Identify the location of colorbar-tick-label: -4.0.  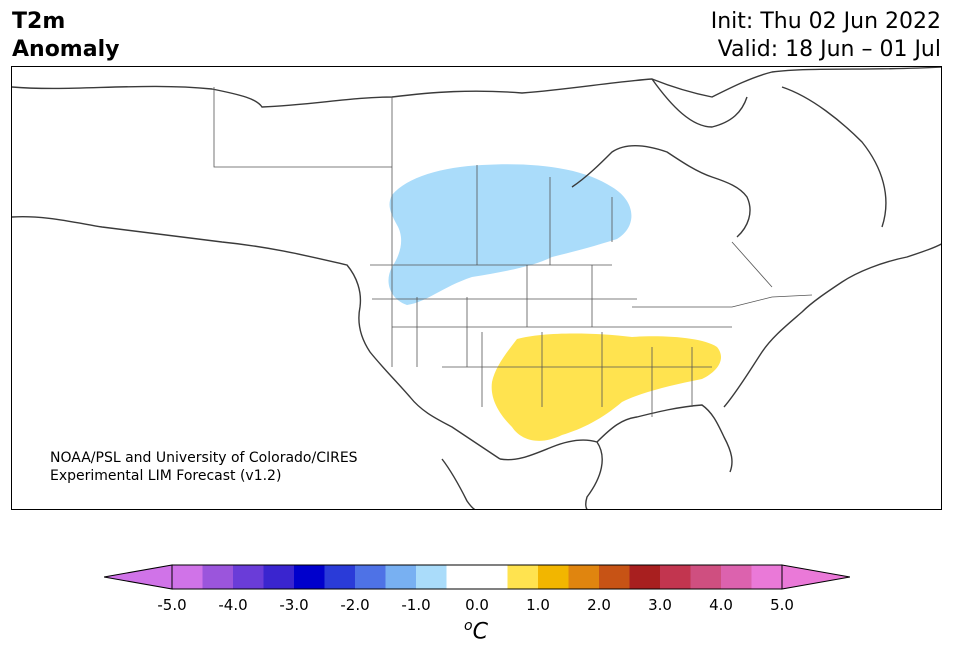
(233, 605).